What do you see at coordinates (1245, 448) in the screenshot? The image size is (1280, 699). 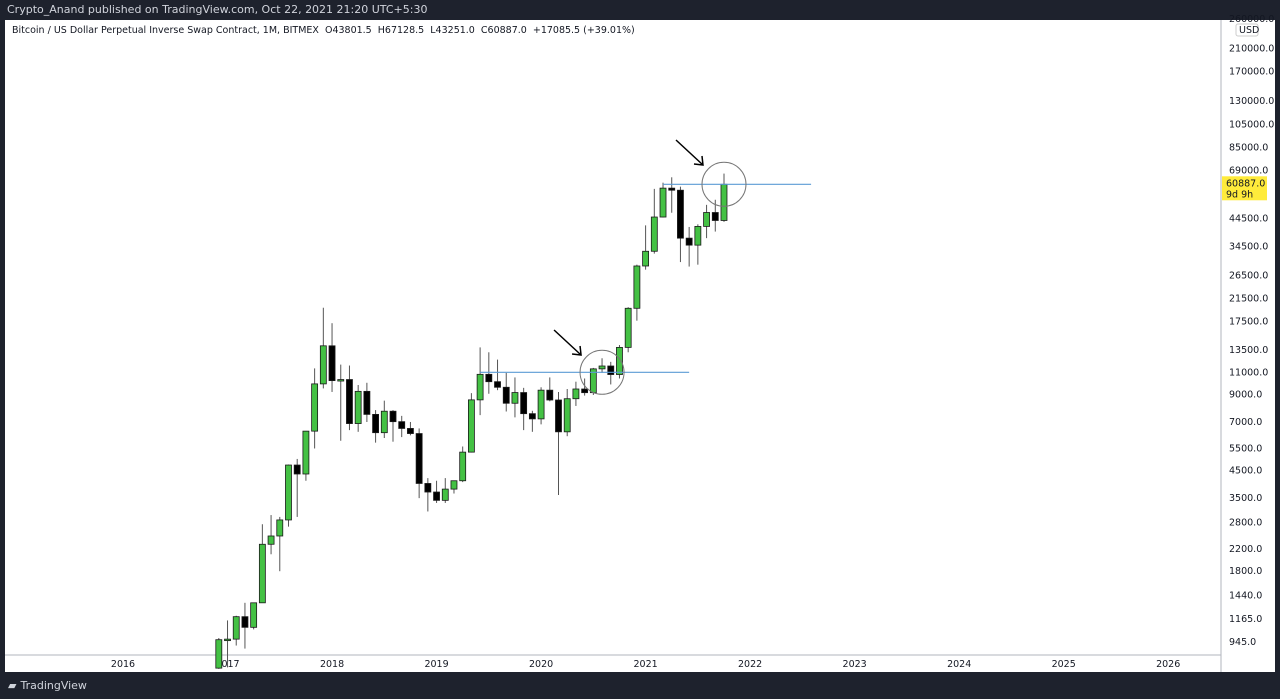 I see `y-tick-label: 5500.0` at bounding box center [1245, 448].